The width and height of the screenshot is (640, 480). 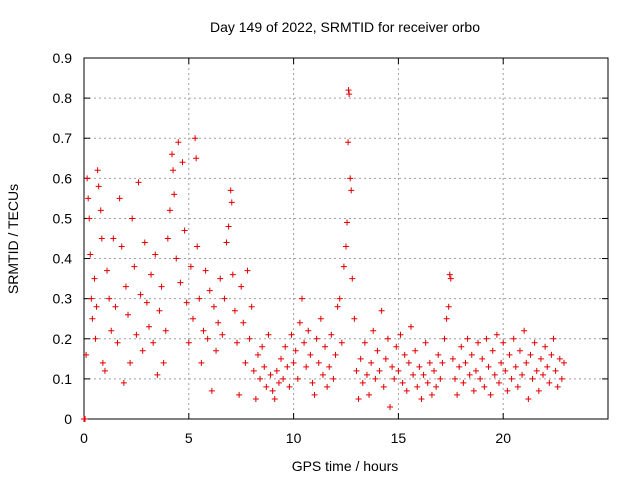 I want to click on y-tick-labels: 0 0.1 0.2 0.3 0.4 0.5 0.6 0.7 0.8 0.9, so click(x=63, y=238).